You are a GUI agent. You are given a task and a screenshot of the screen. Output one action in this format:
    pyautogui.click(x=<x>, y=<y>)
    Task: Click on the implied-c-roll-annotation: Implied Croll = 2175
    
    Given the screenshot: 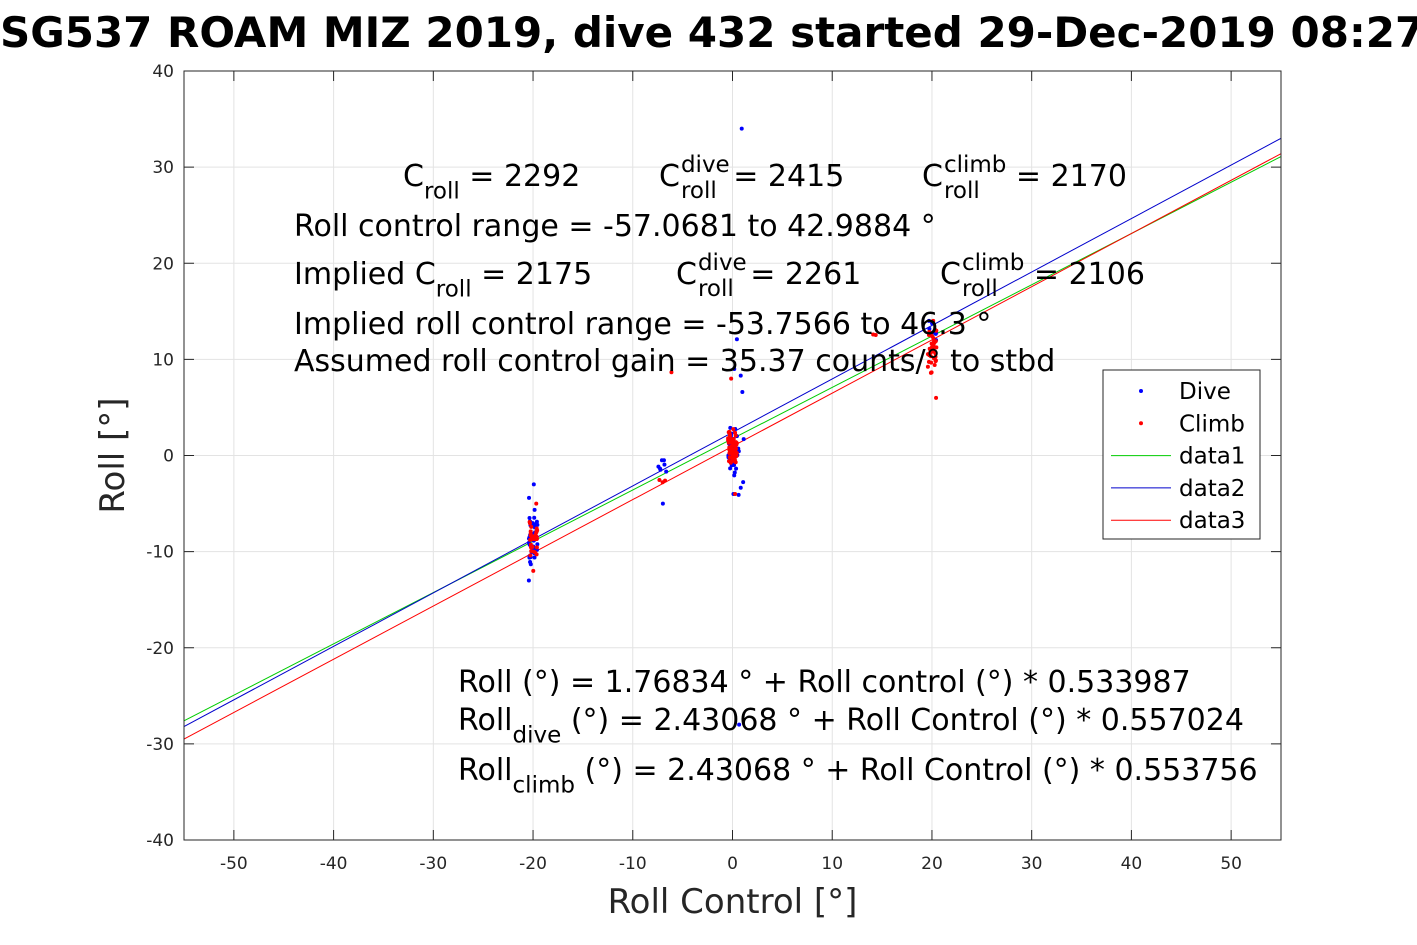 What is the action you would take?
    pyautogui.click(x=443, y=280)
    